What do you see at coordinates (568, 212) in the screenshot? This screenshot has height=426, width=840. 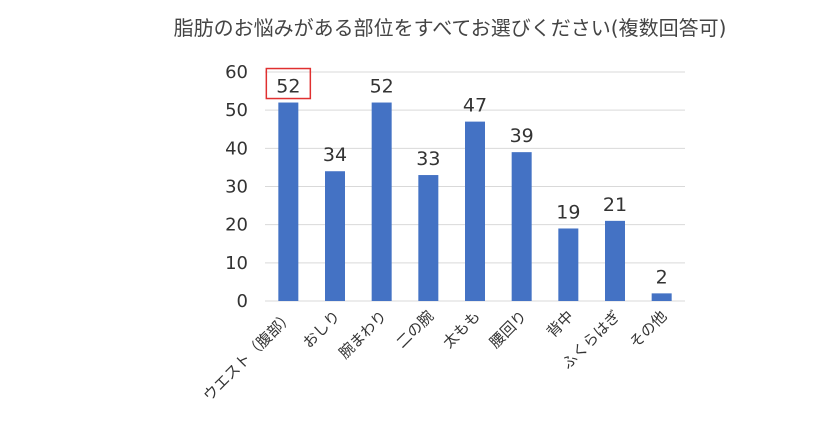 I see `data-label: 19` at bounding box center [568, 212].